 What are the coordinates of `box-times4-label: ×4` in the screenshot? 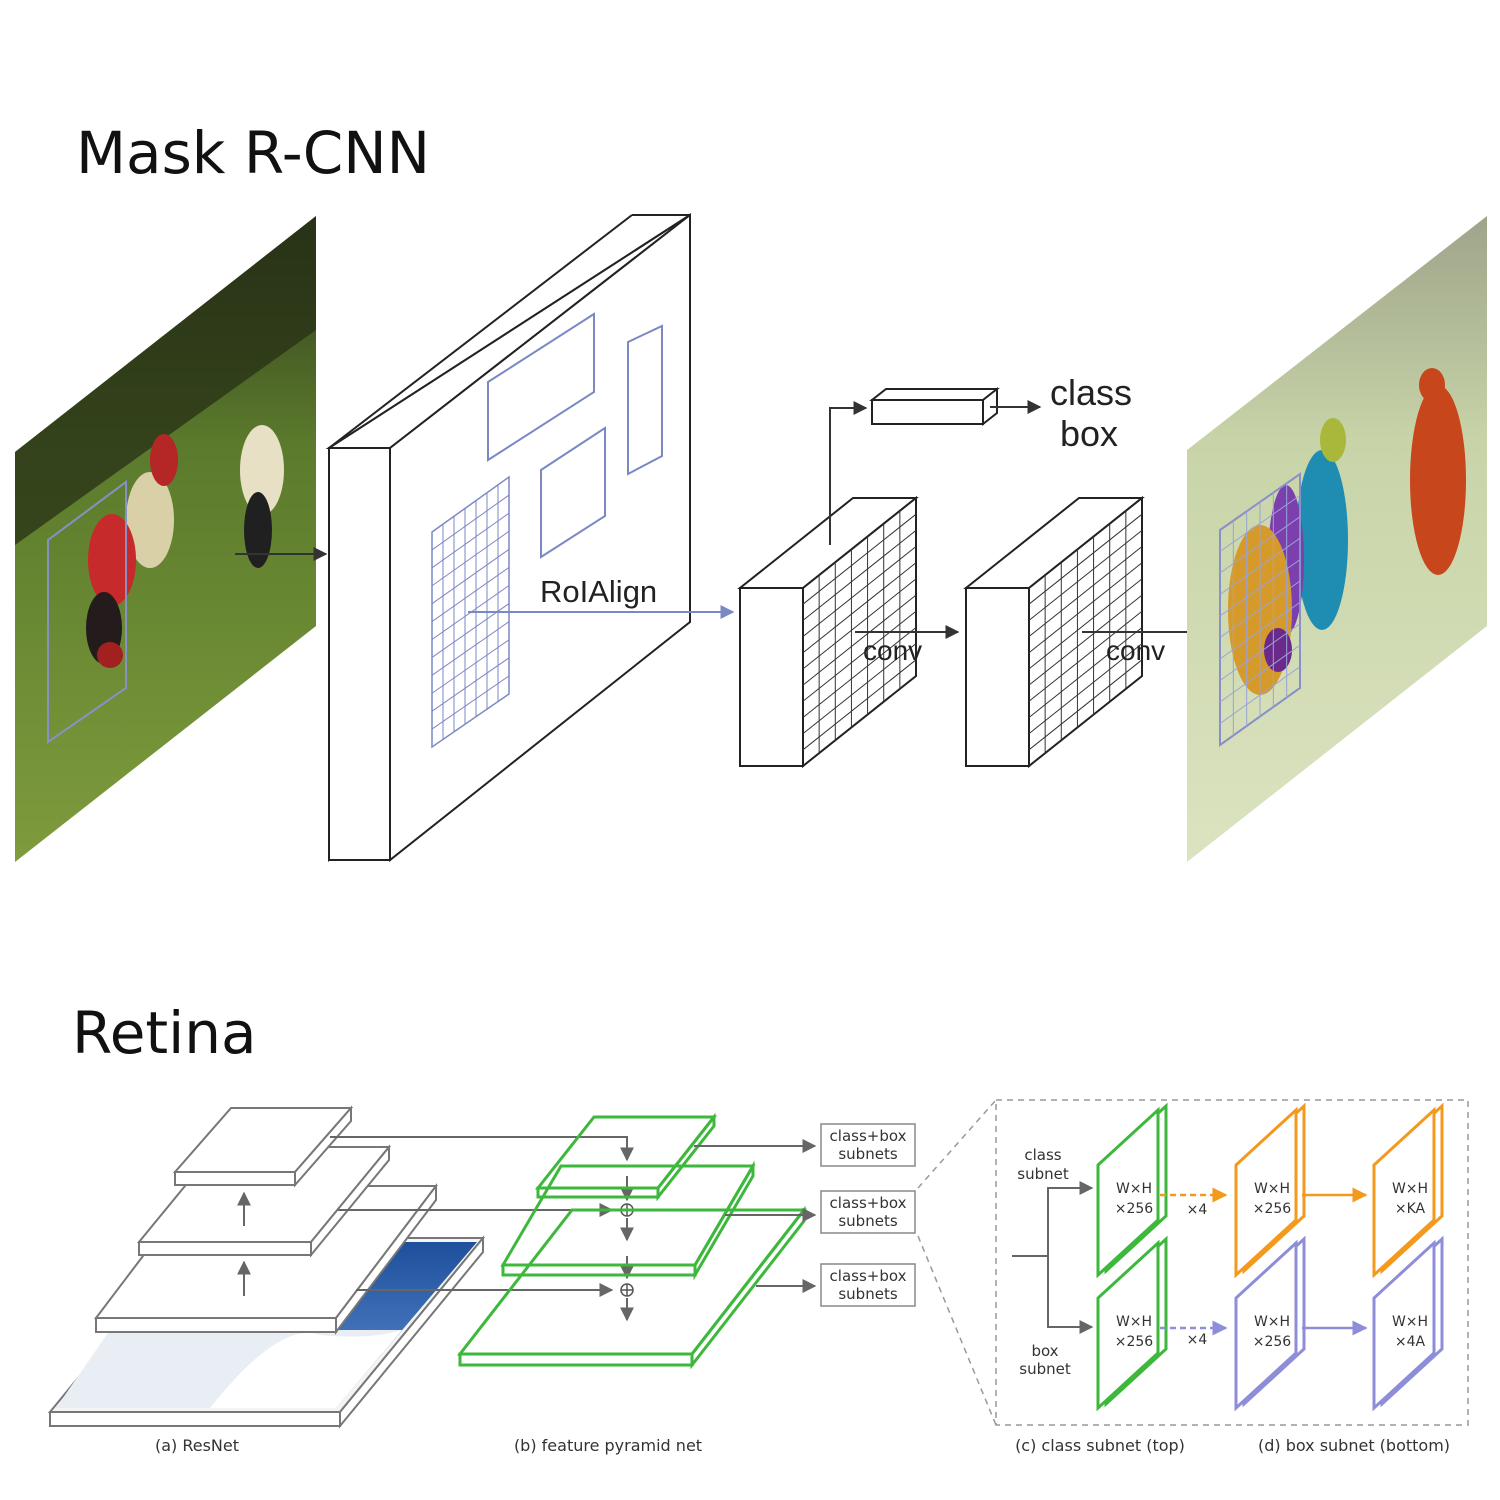 It's located at (1197, 1340).